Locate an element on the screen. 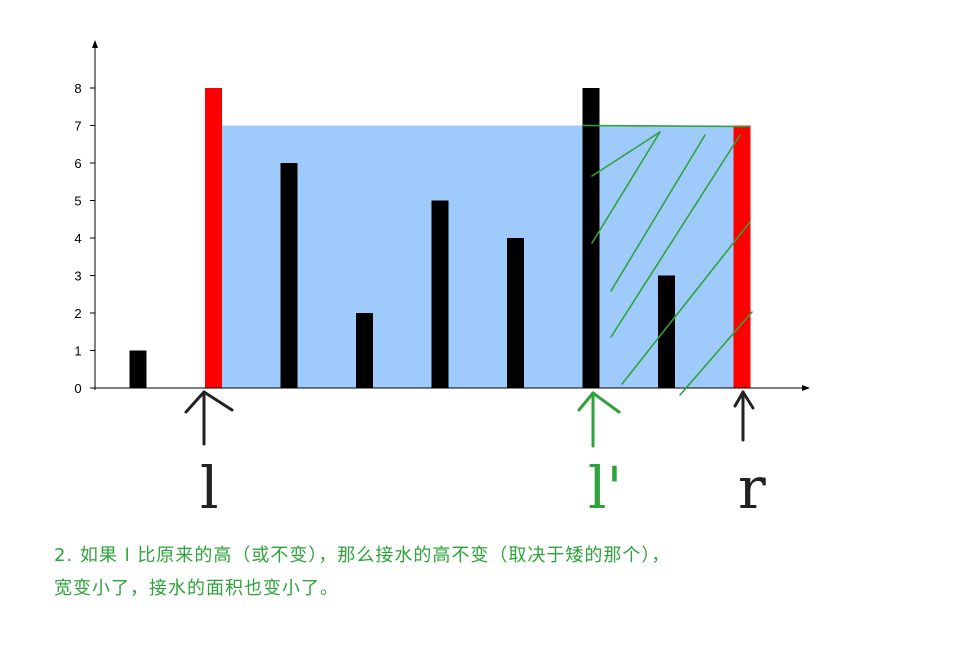 This screenshot has width=973, height=649. y-tick-label: 7 is located at coordinates (77, 126).